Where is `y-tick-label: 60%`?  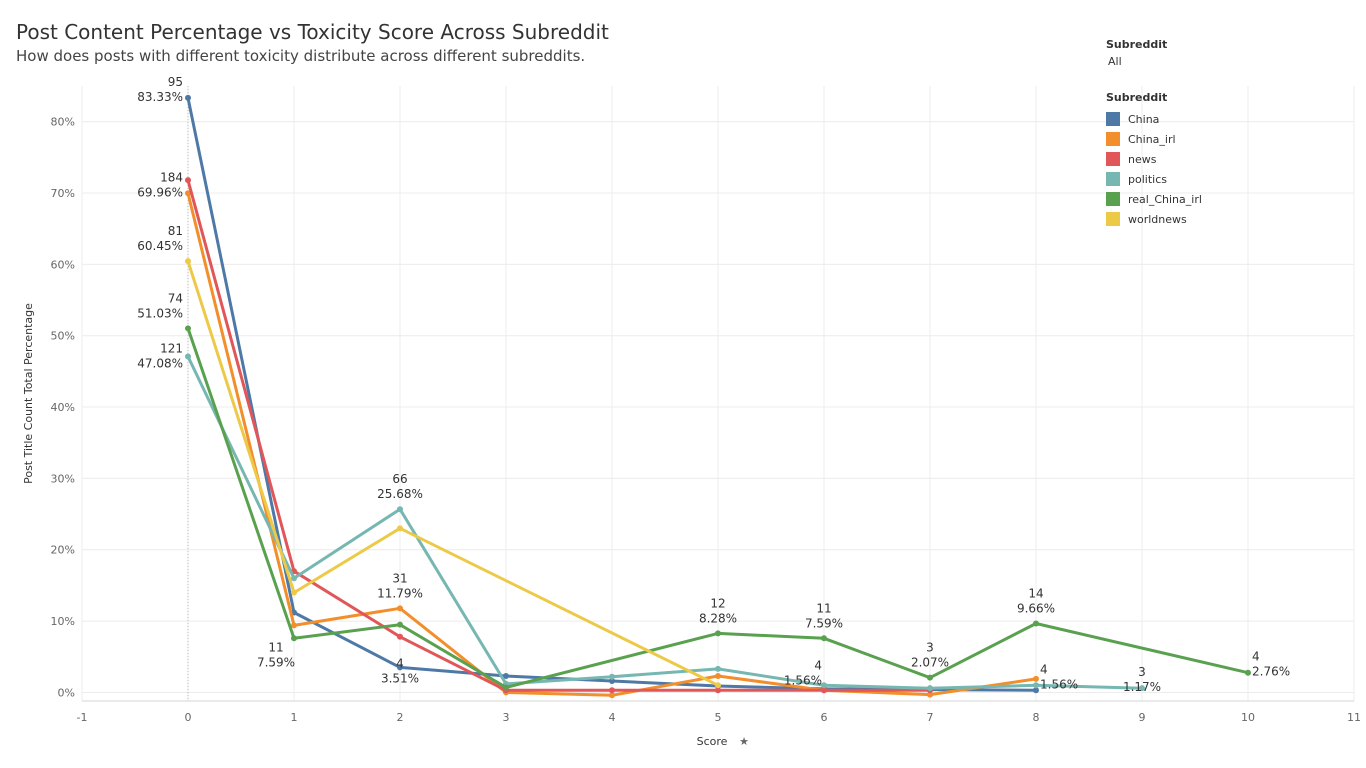
y-tick-label: 60% is located at coordinates (63, 264).